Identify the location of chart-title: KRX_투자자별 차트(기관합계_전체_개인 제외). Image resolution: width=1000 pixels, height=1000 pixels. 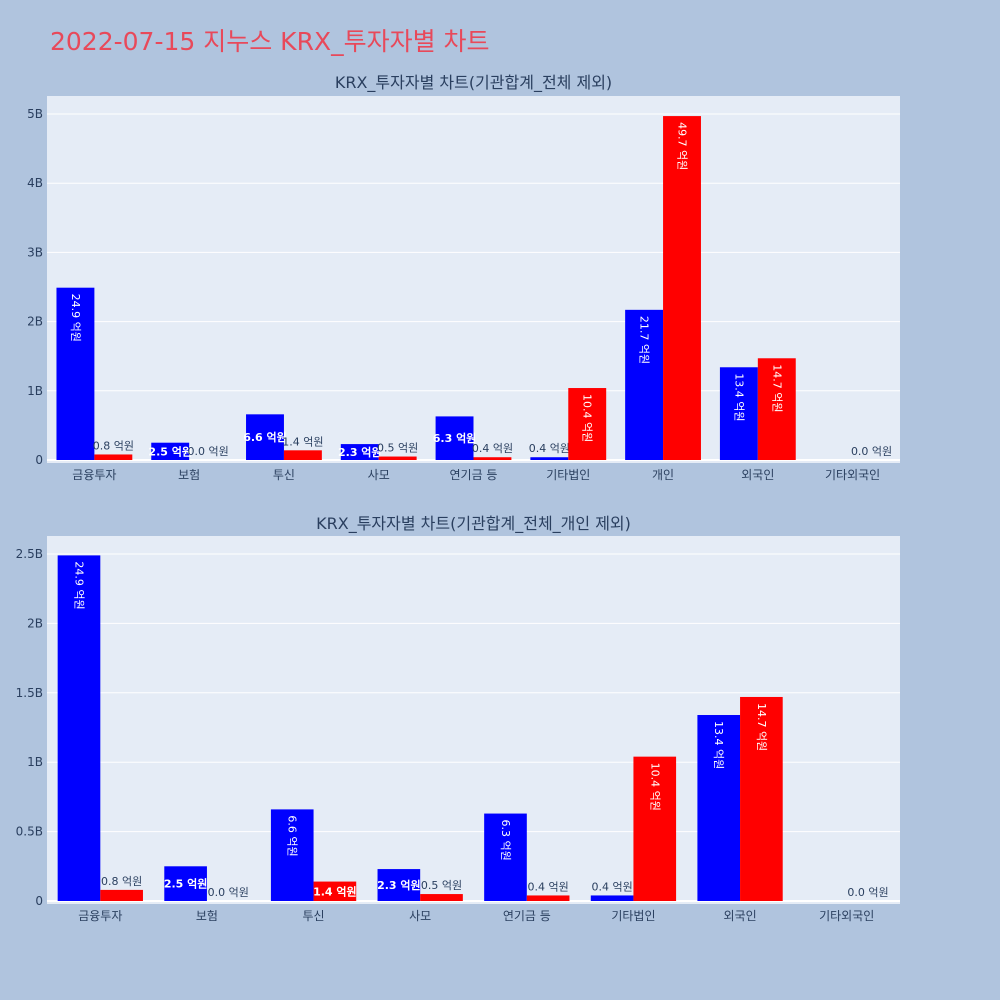
(473, 524).